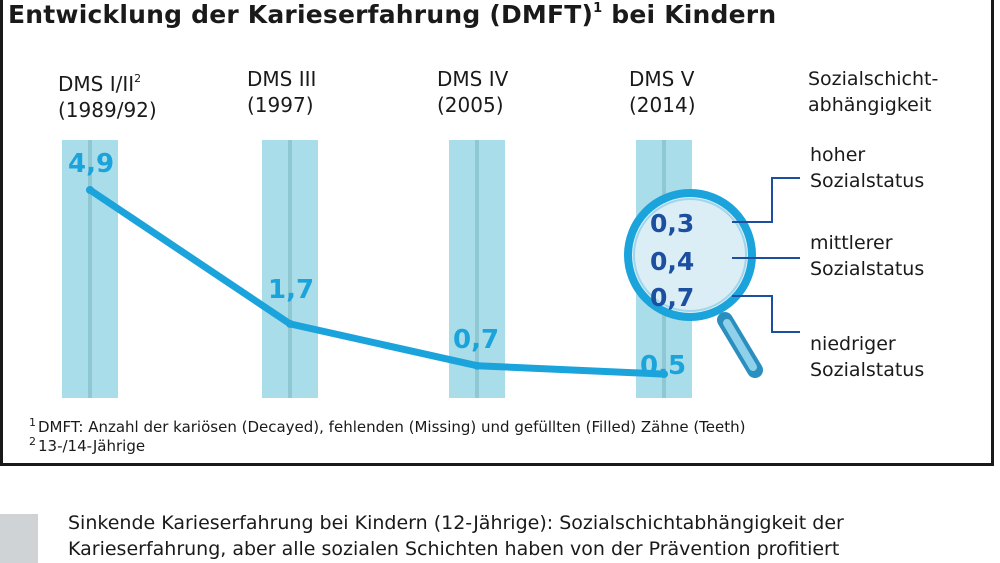 The height and width of the screenshot is (563, 1000). Describe the element at coordinates (672, 261) in the screenshot. I see `breakdown-value: 0,4` at that location.